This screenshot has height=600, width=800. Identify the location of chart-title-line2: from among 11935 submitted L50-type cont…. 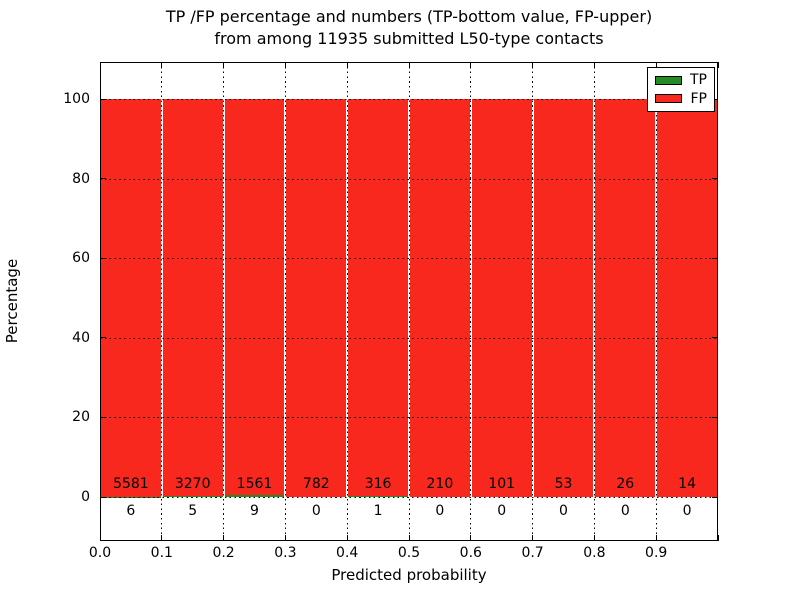
(409, 38).